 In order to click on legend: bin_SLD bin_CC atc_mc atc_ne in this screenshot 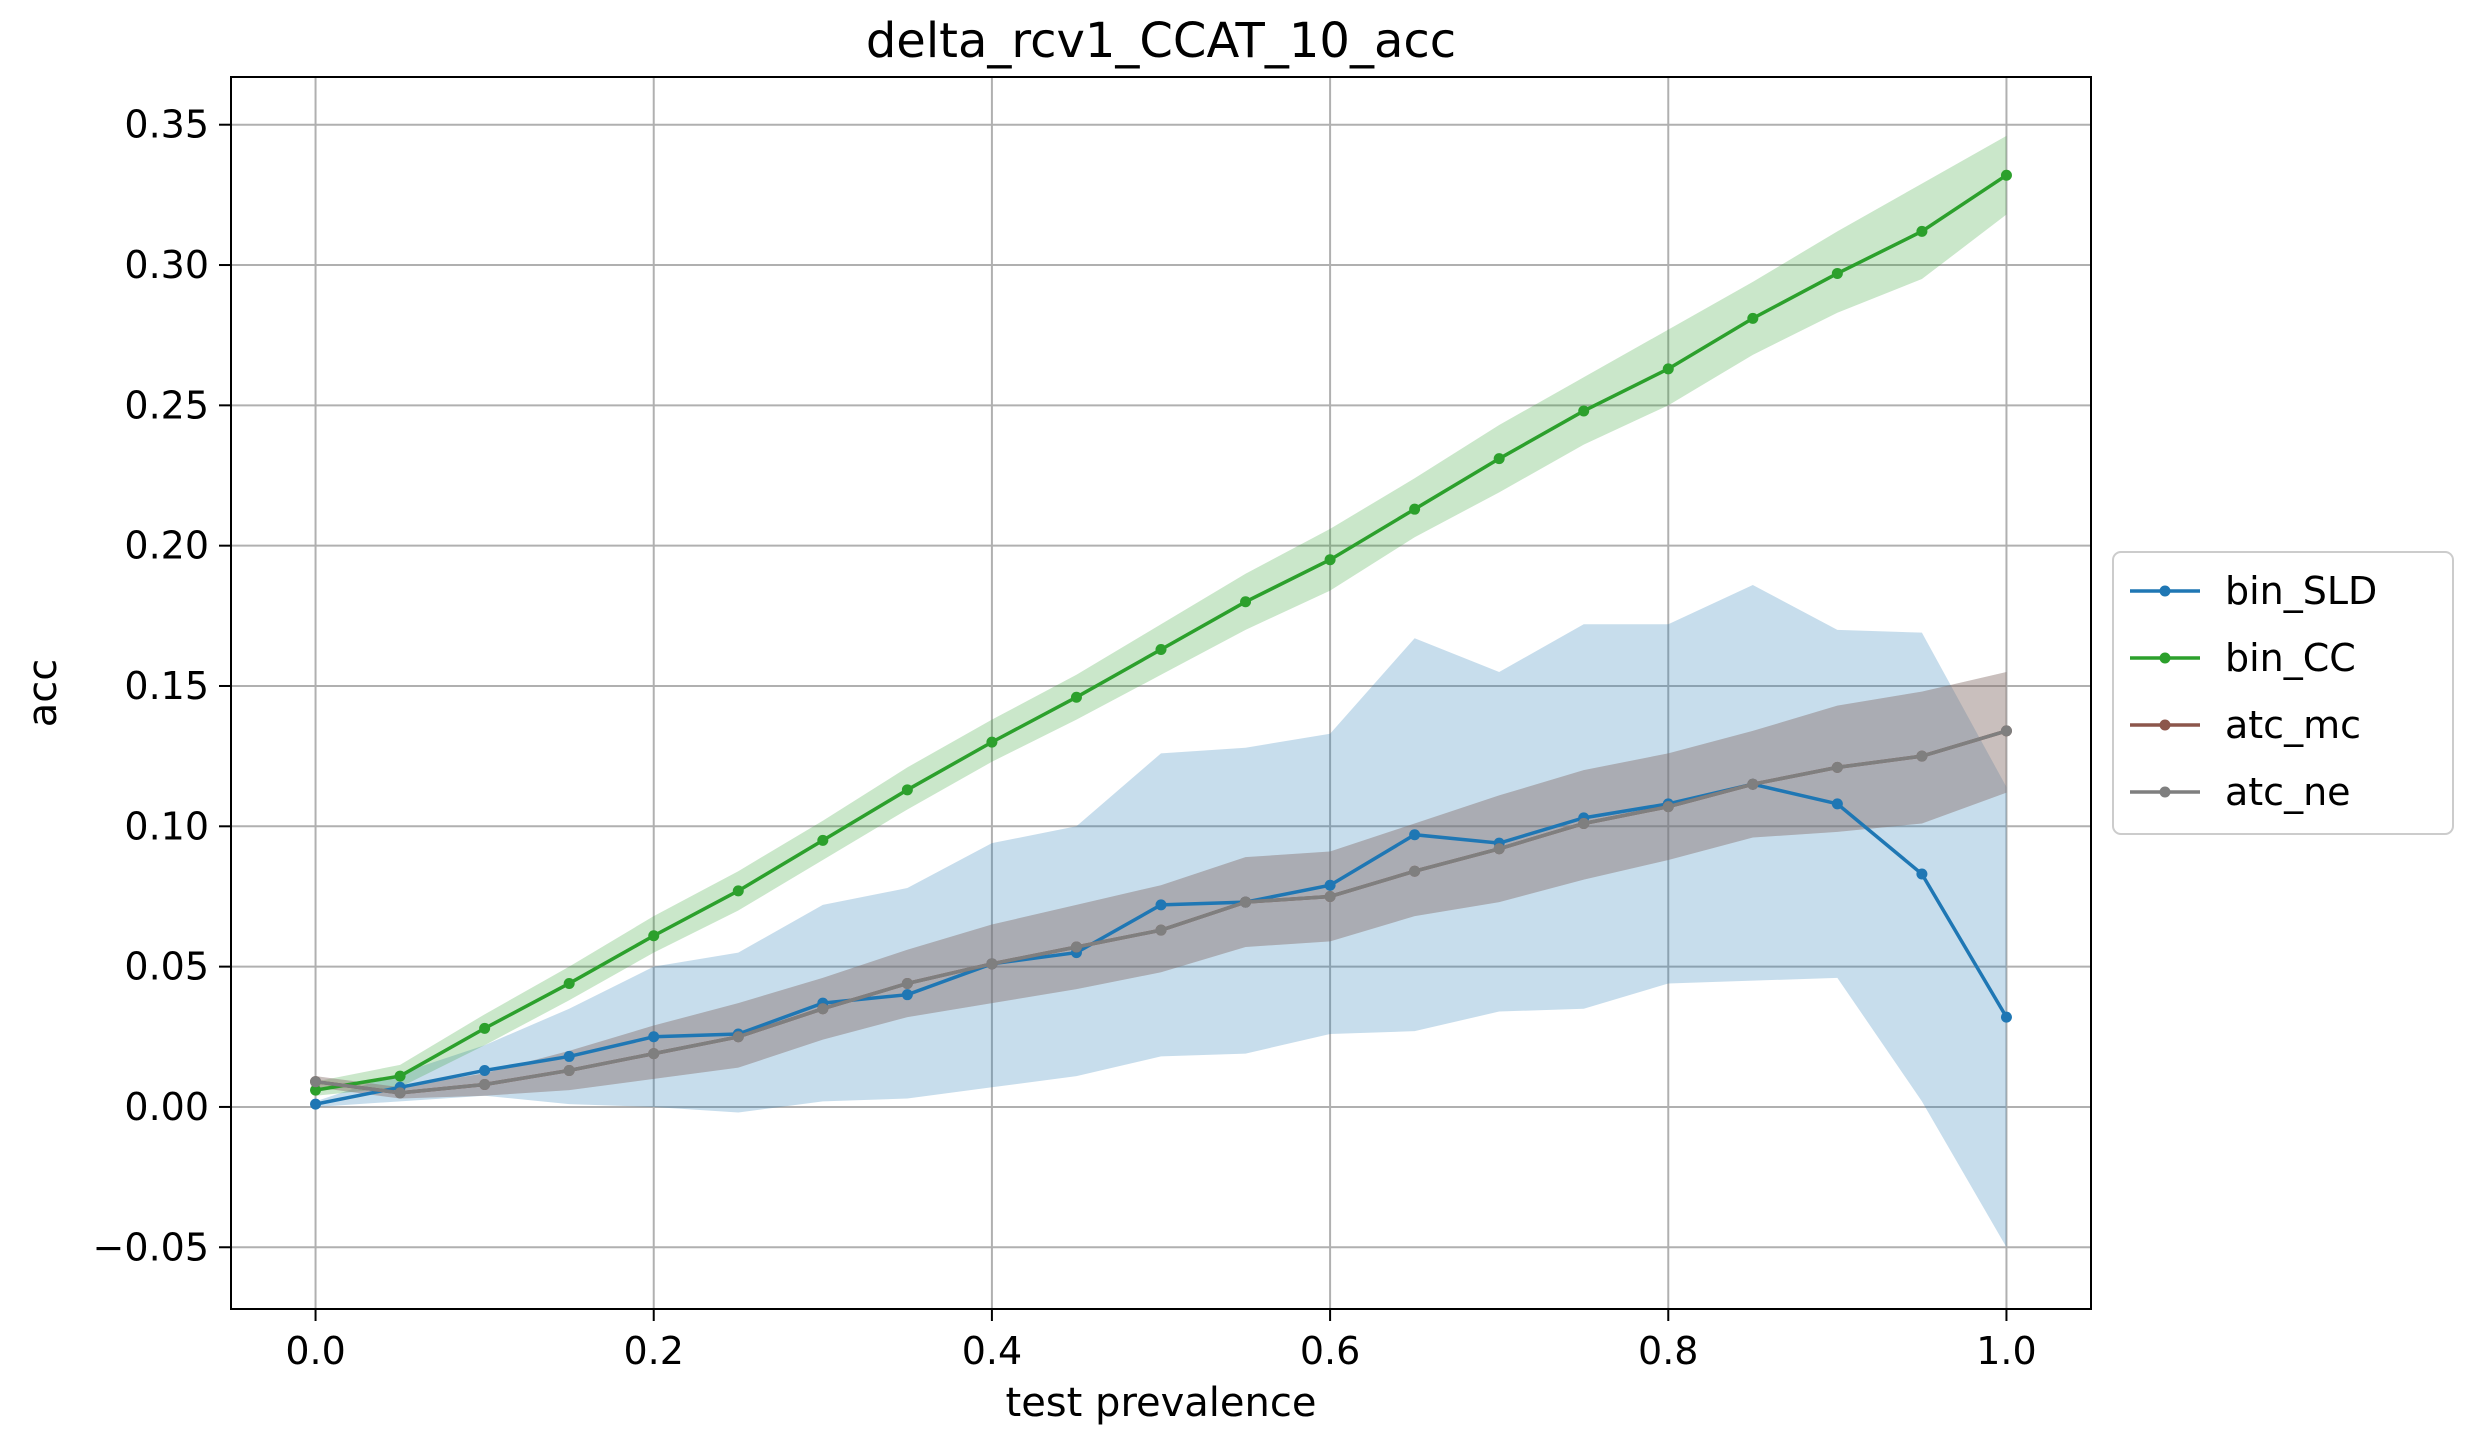, I will do `click(2283, 693)`.